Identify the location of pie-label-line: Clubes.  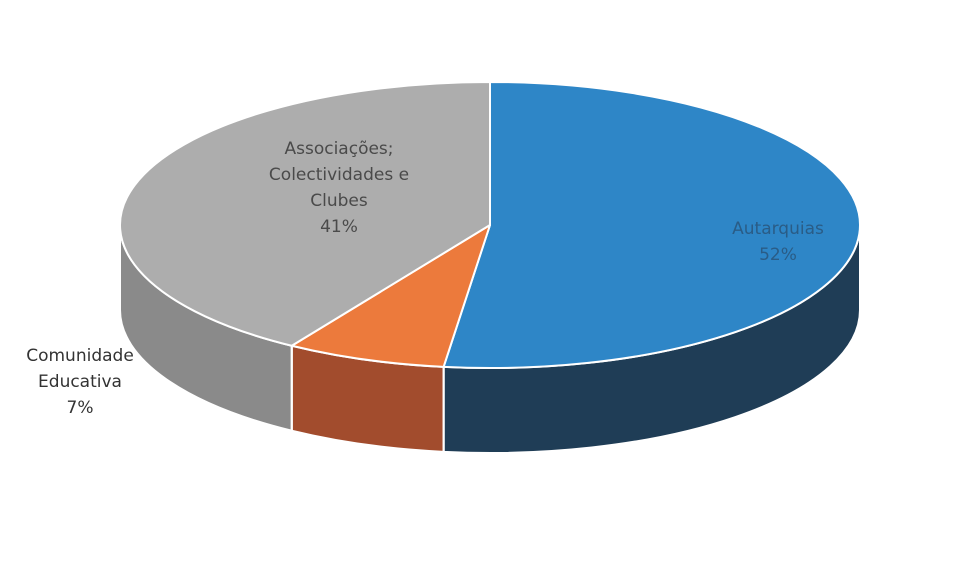
(339, 201).